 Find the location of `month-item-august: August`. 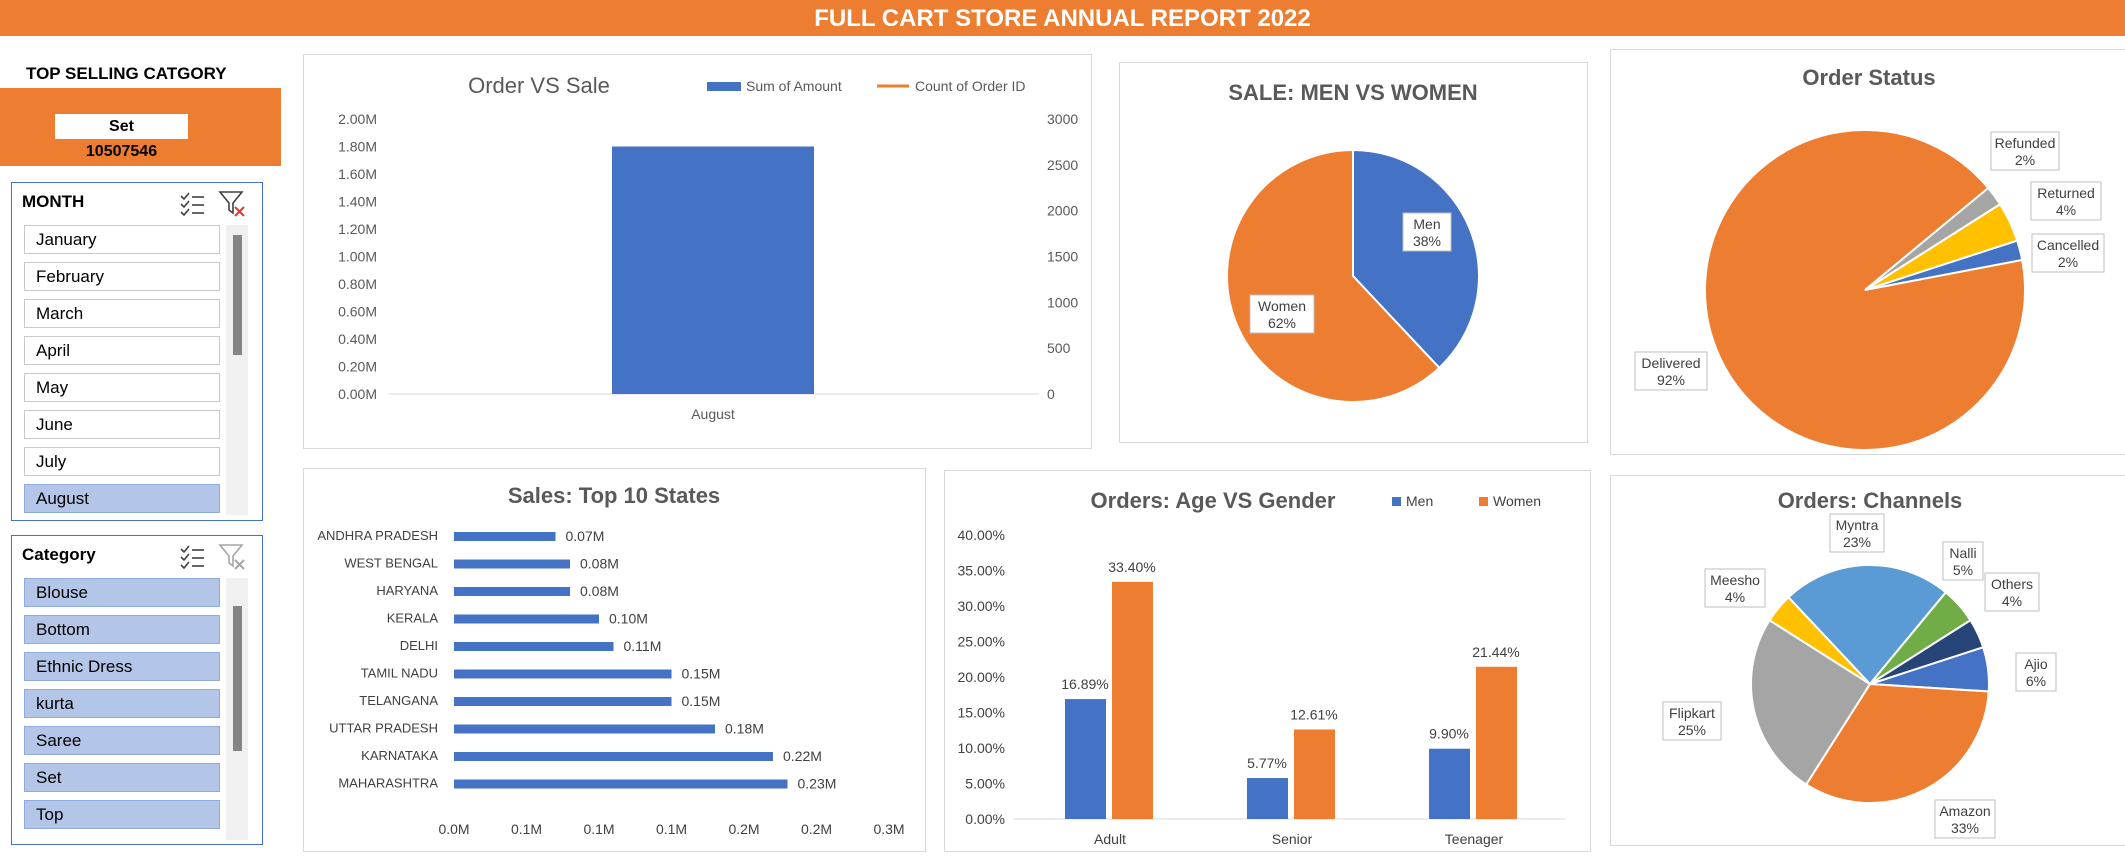

month-item-august: August is located at coordinates (122, 498).